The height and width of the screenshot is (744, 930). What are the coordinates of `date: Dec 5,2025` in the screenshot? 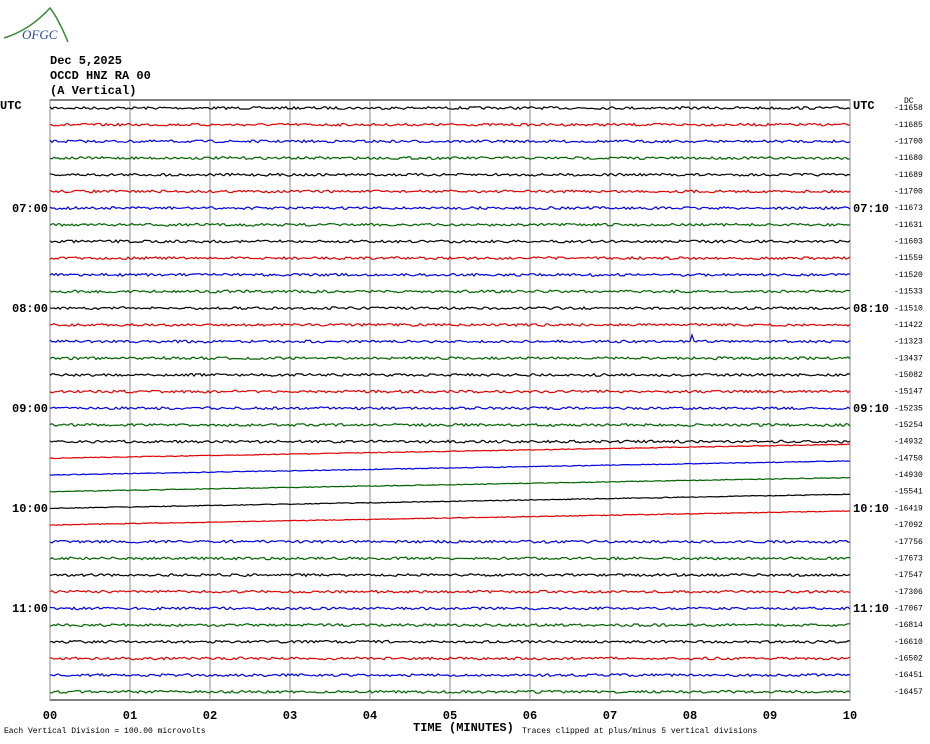 It's located at (86, 61).